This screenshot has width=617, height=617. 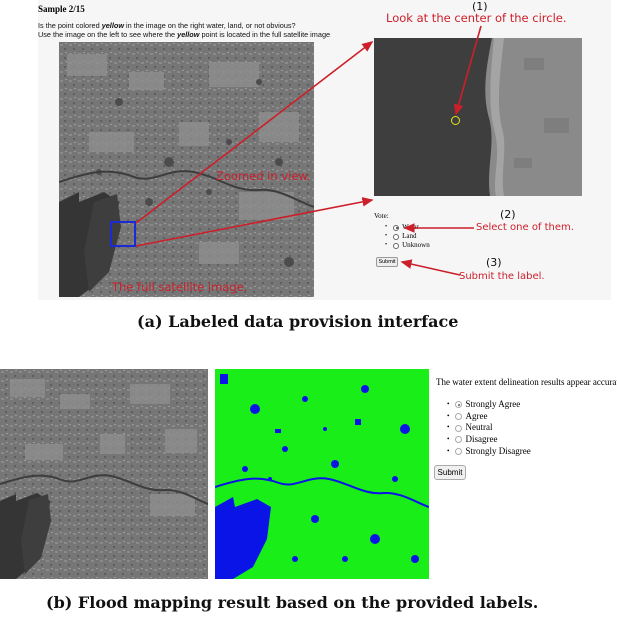 I want to click on vote-label: Vote:, so click(x=381, y=216).